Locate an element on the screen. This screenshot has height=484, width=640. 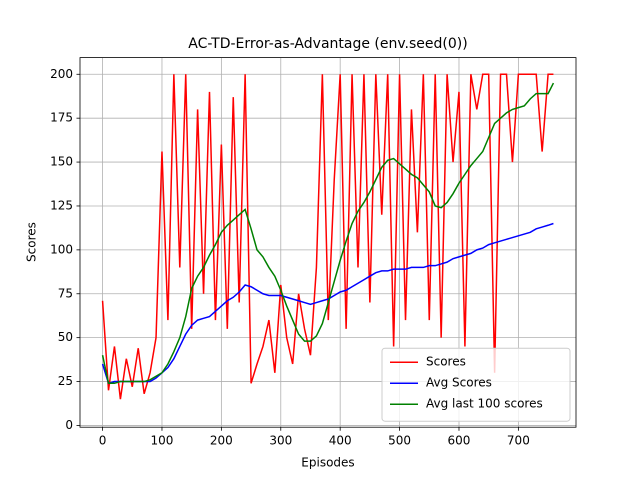
x-tick-label: 0 is located at coordinates (103, 441).